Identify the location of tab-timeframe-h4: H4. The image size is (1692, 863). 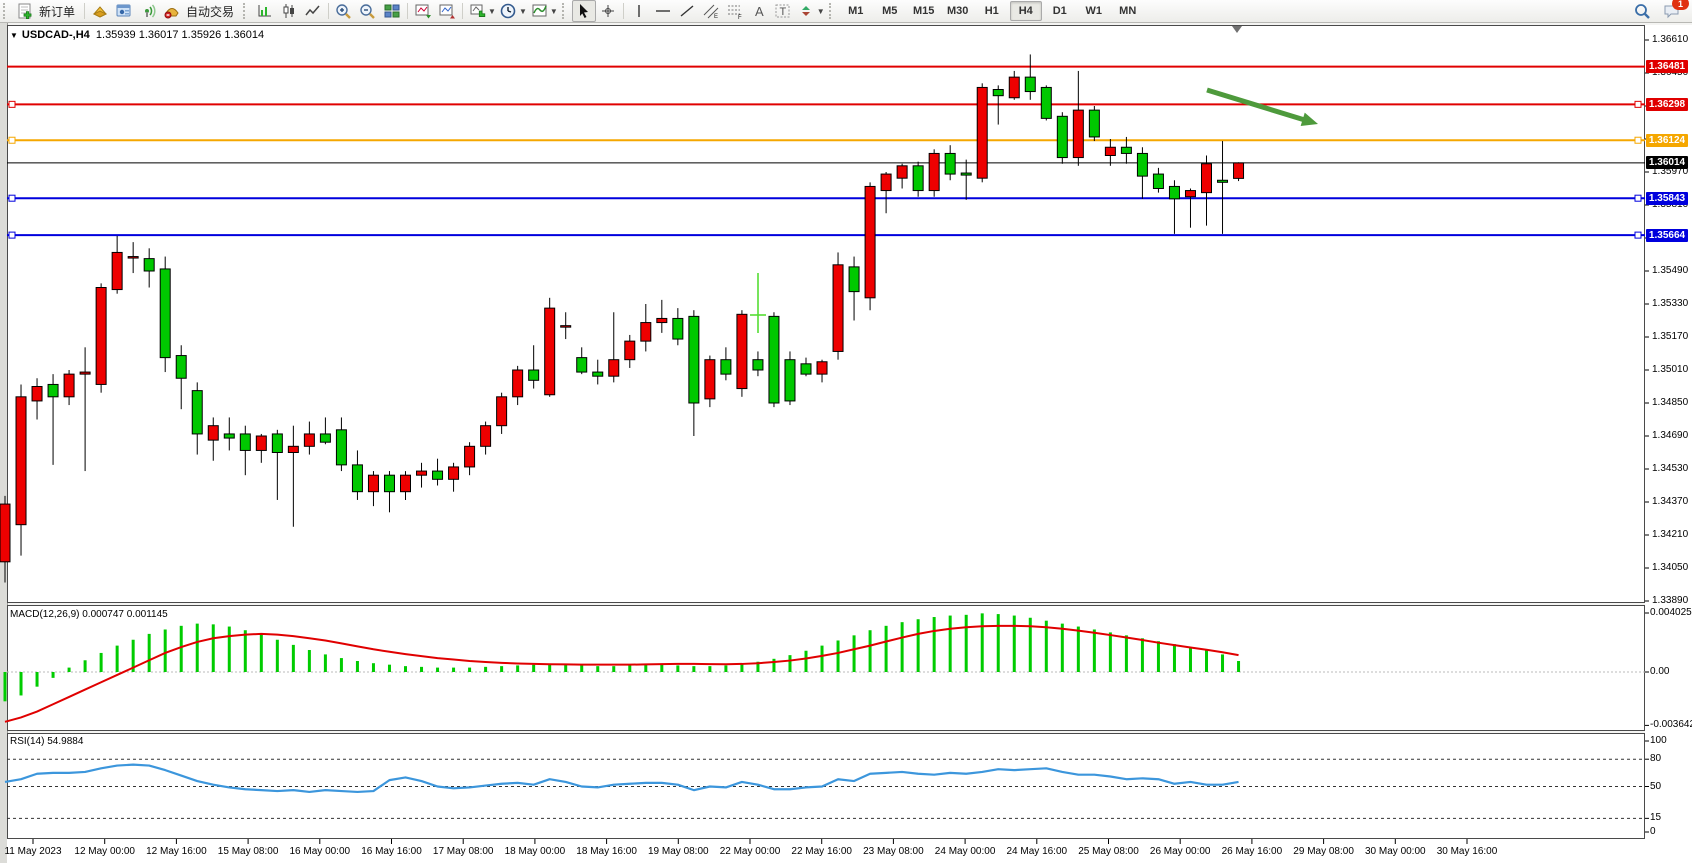
(1025, 11).